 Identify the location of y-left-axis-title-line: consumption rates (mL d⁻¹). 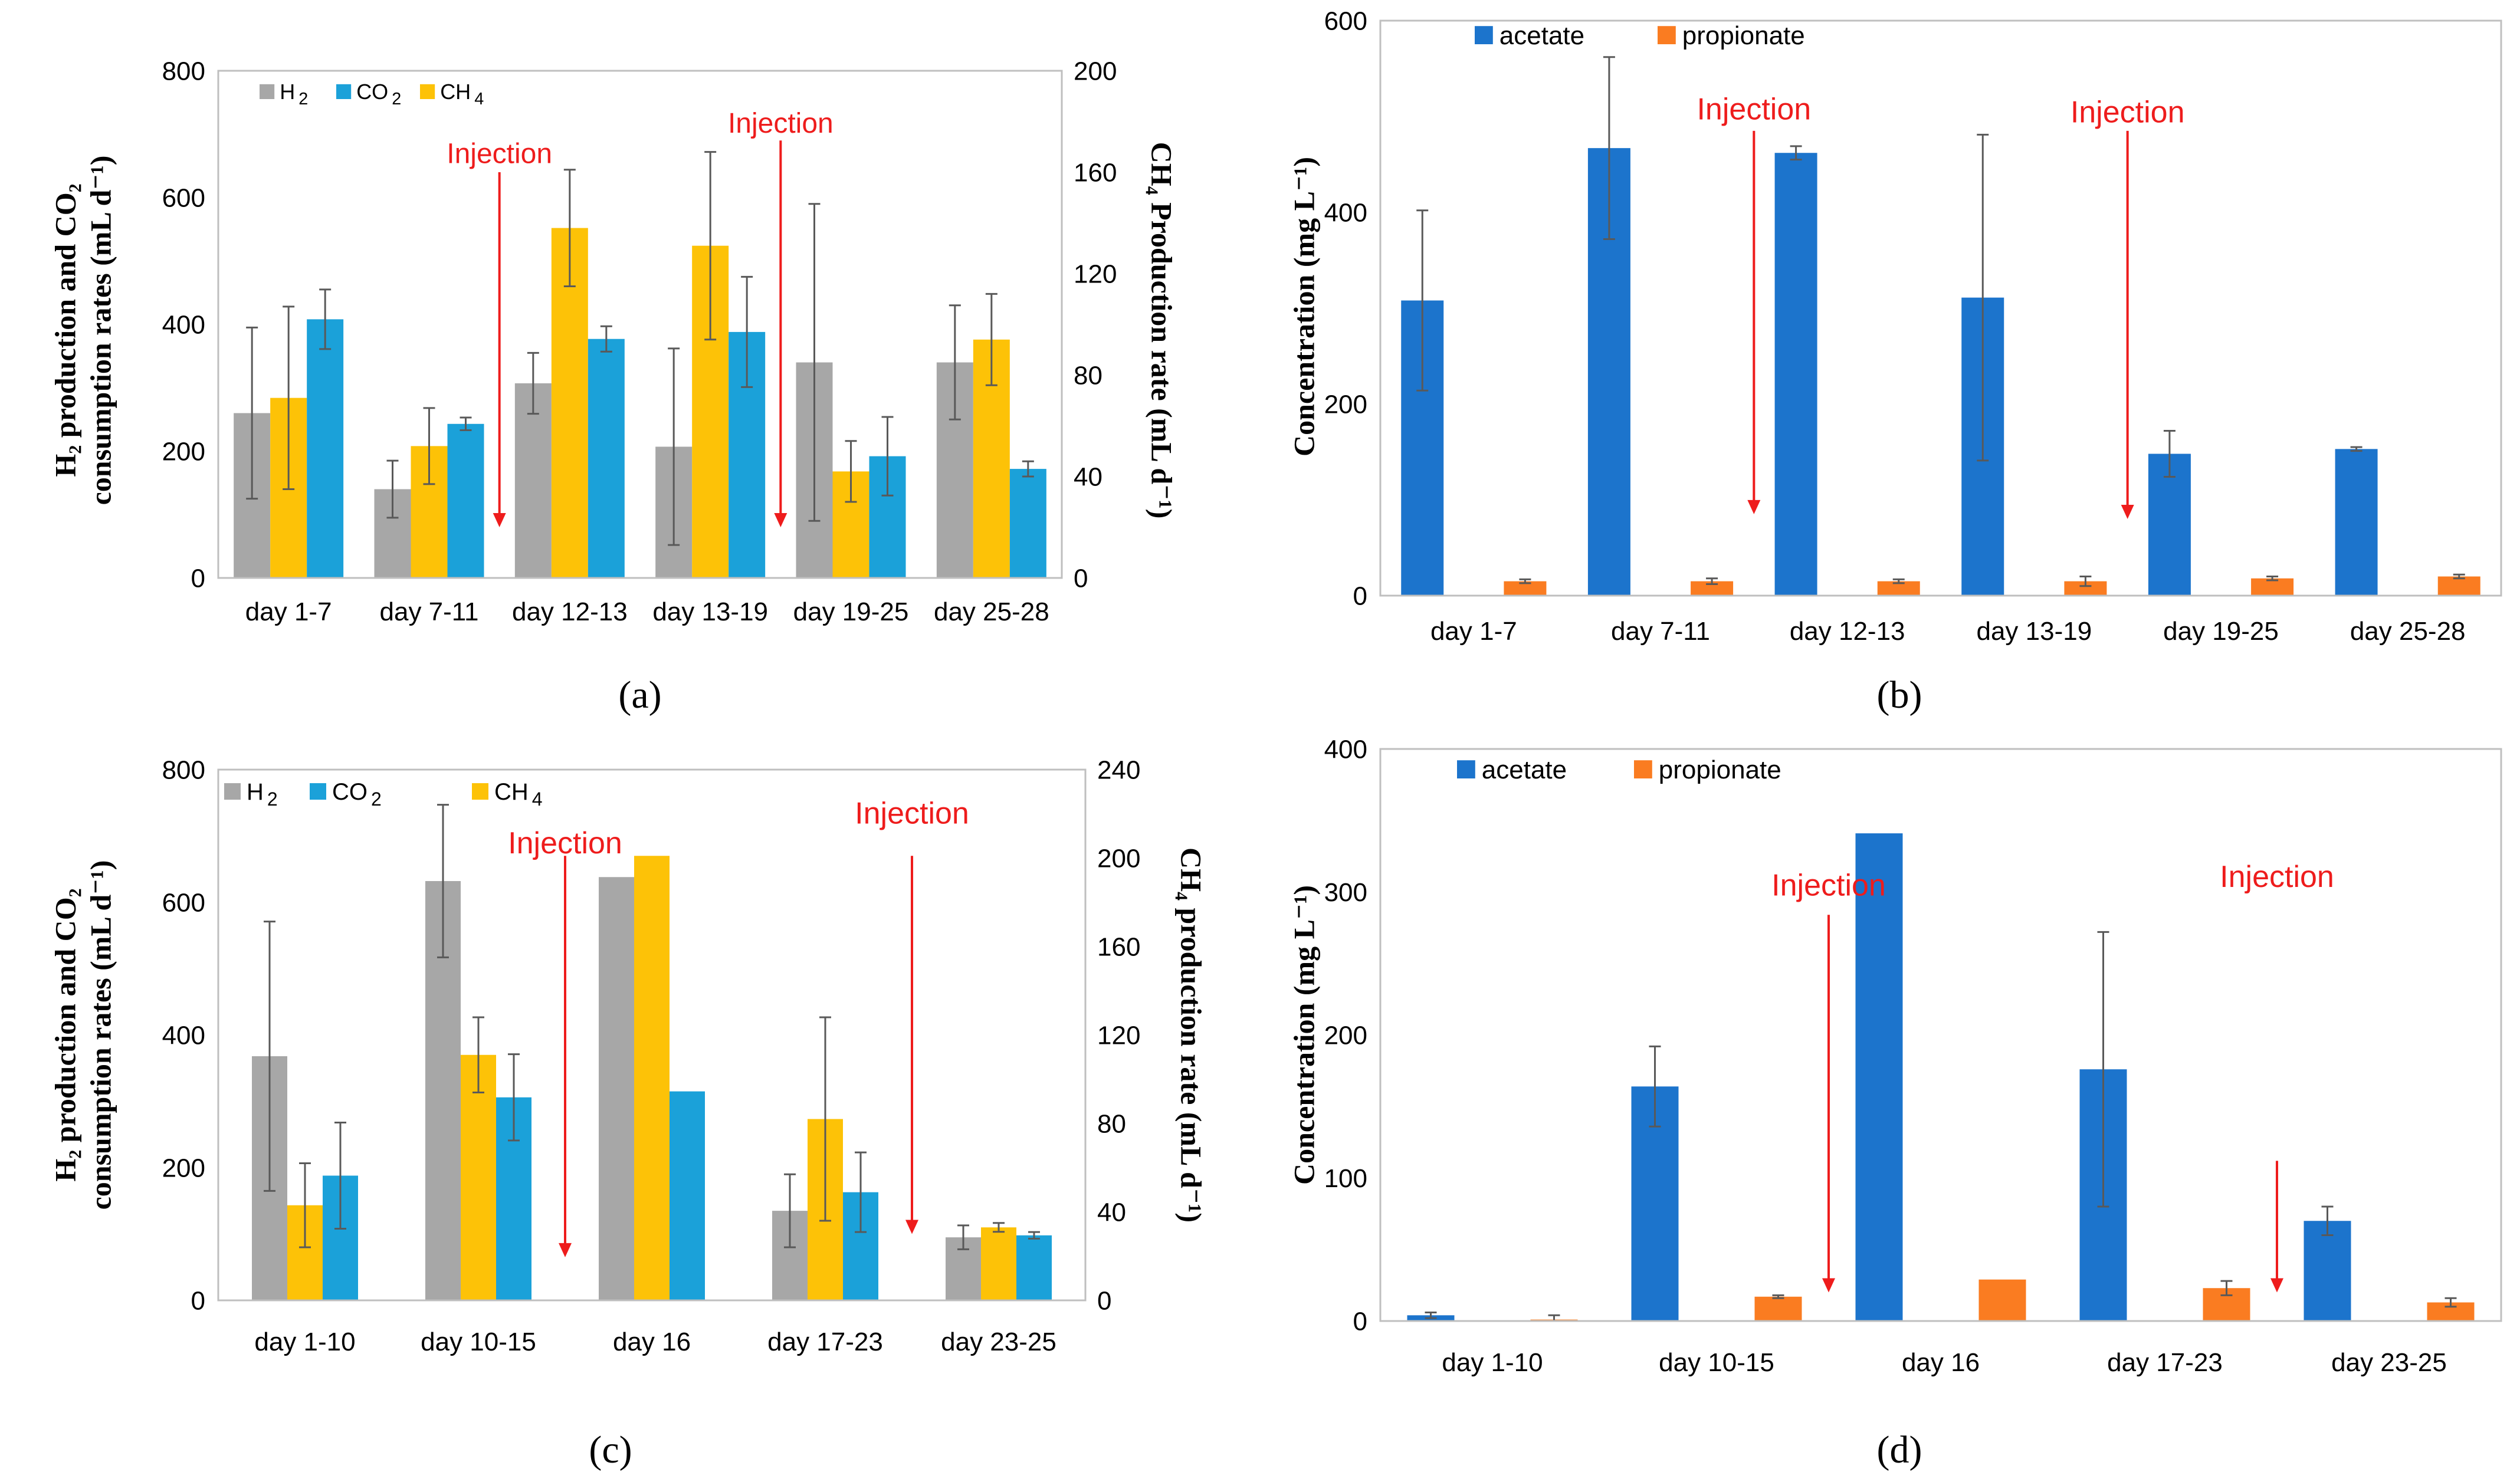
(100, 330).